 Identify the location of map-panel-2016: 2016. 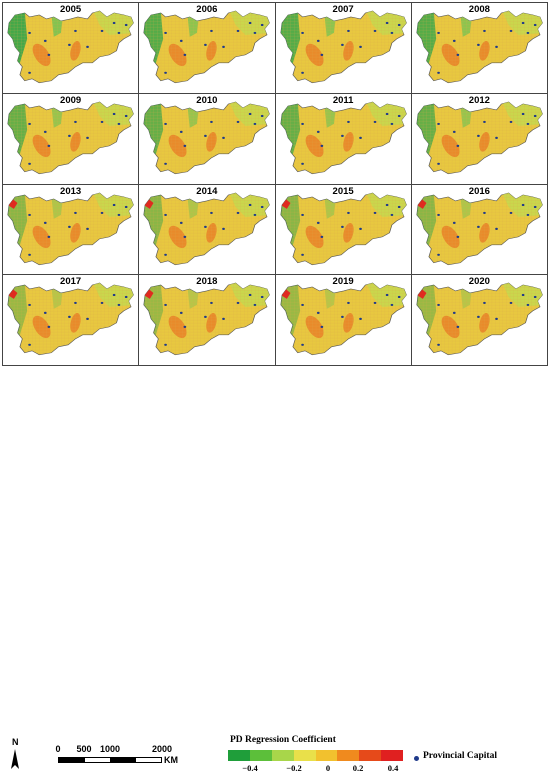
(479, 230).